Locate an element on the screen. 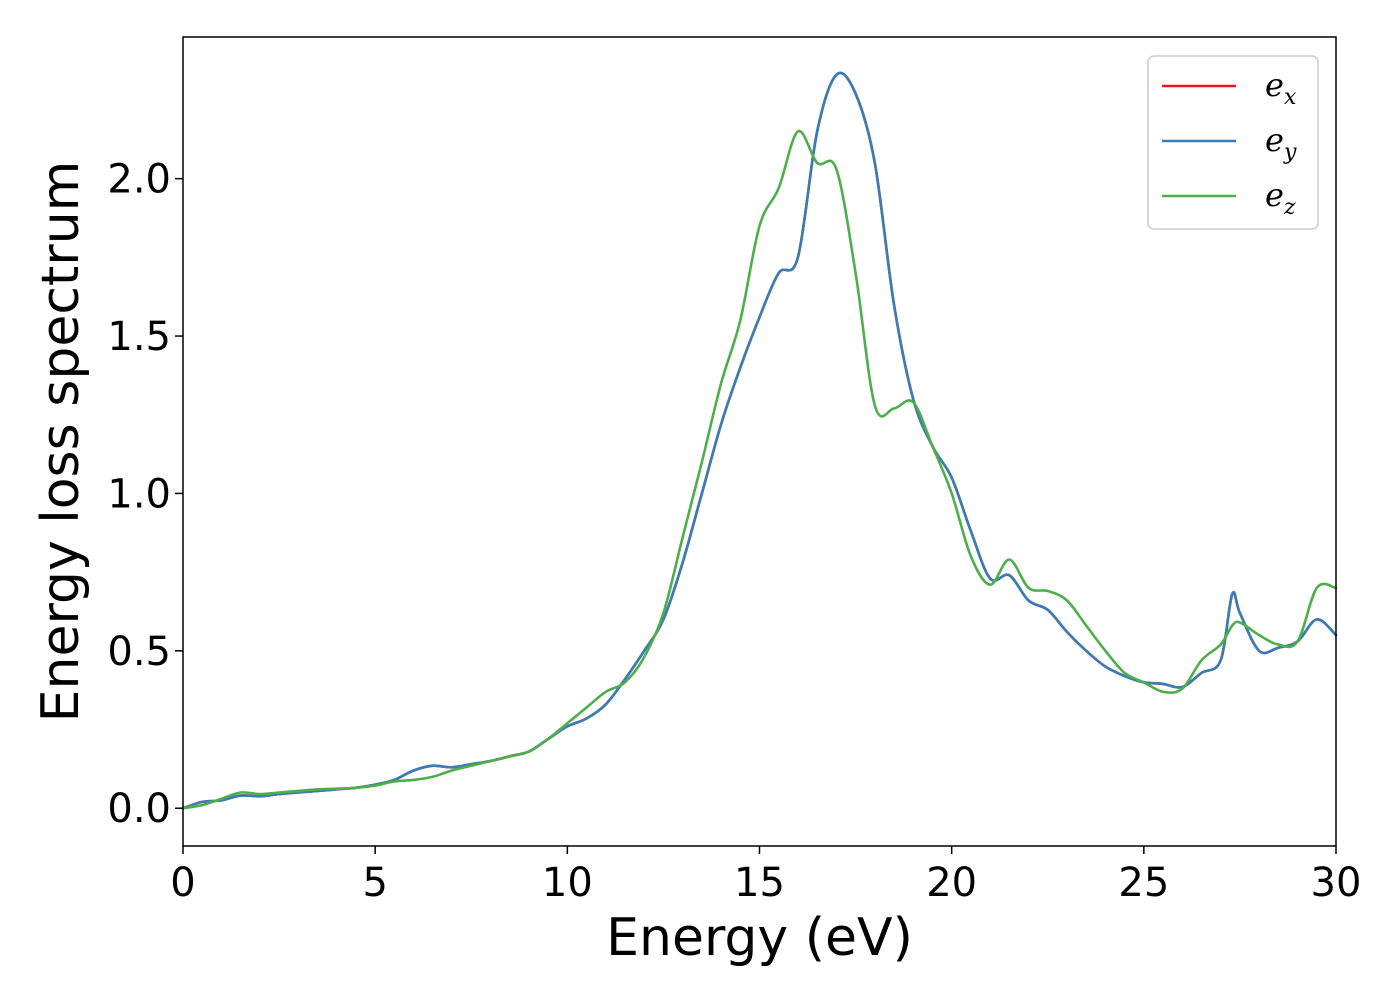  y-tick-label: 0.5 is located at coordinates (139, 652).